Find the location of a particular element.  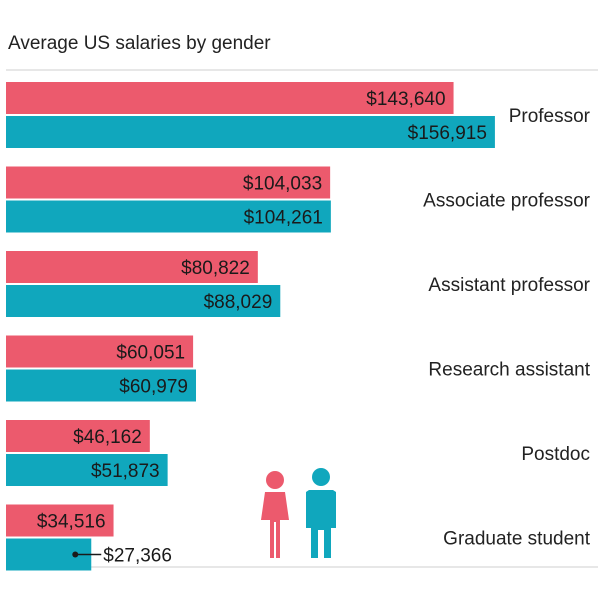

category-label-postdoc: Postdoc is located at coordinates (555, 454).